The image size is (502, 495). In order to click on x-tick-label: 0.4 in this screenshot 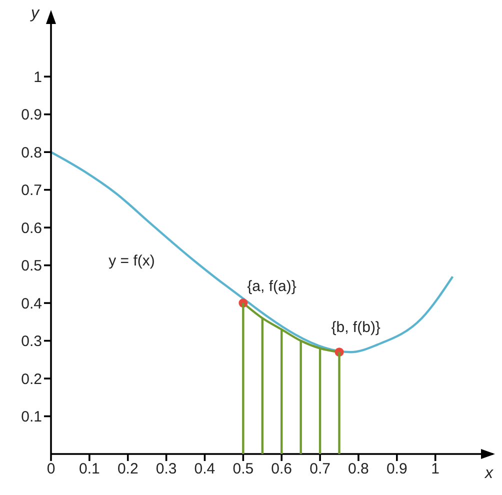, I will do `click(205, 469)`.